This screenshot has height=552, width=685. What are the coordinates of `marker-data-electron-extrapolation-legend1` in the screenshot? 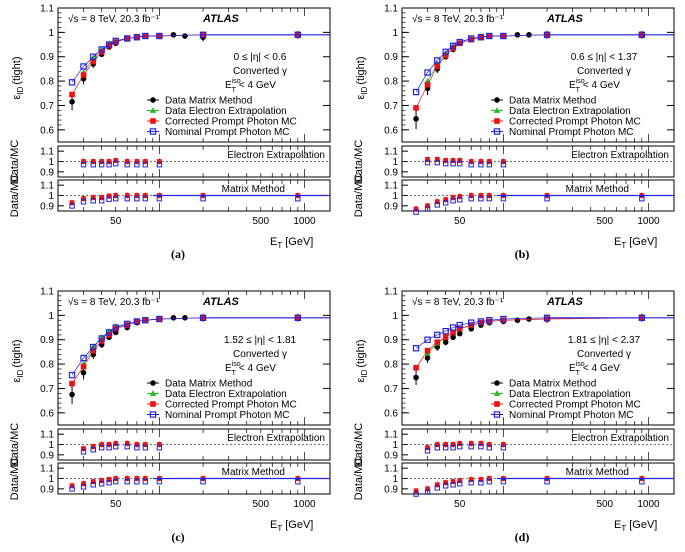 It's located at (153, 110).